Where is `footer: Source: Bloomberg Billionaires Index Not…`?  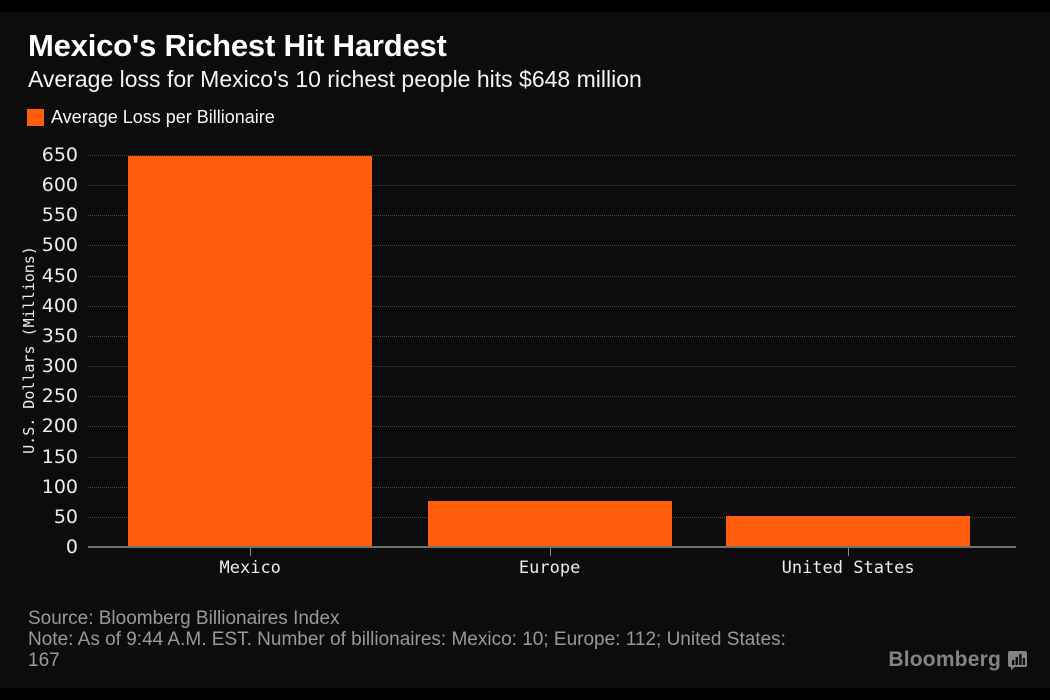 footer: Source: Bloomberg Billionaires Index Not… is located at coordinates (407, 639).